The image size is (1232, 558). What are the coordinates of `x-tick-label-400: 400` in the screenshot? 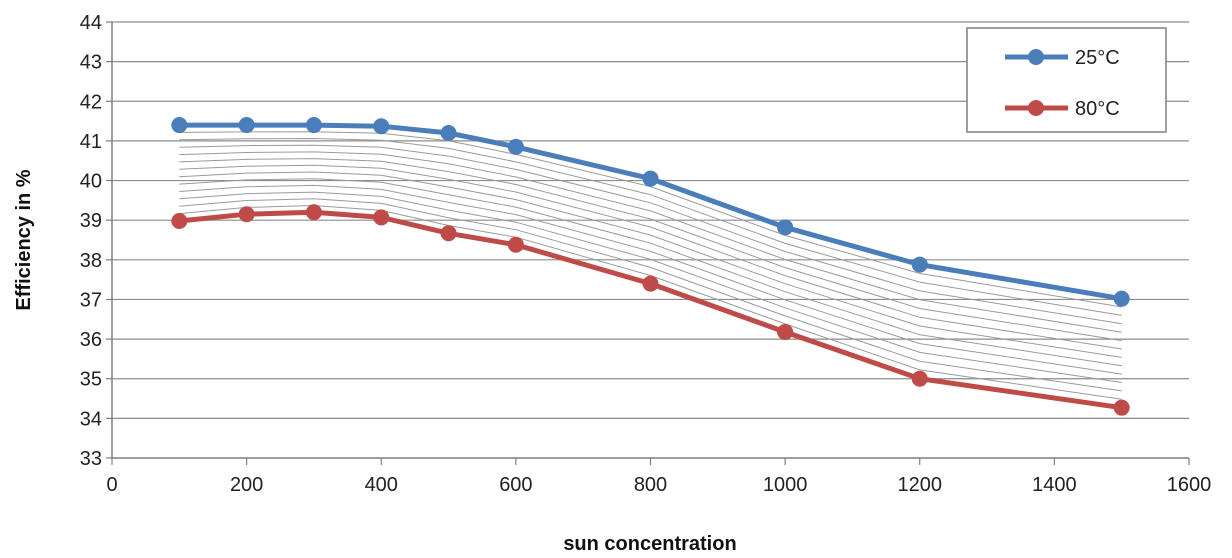 It's located at (381, 485).